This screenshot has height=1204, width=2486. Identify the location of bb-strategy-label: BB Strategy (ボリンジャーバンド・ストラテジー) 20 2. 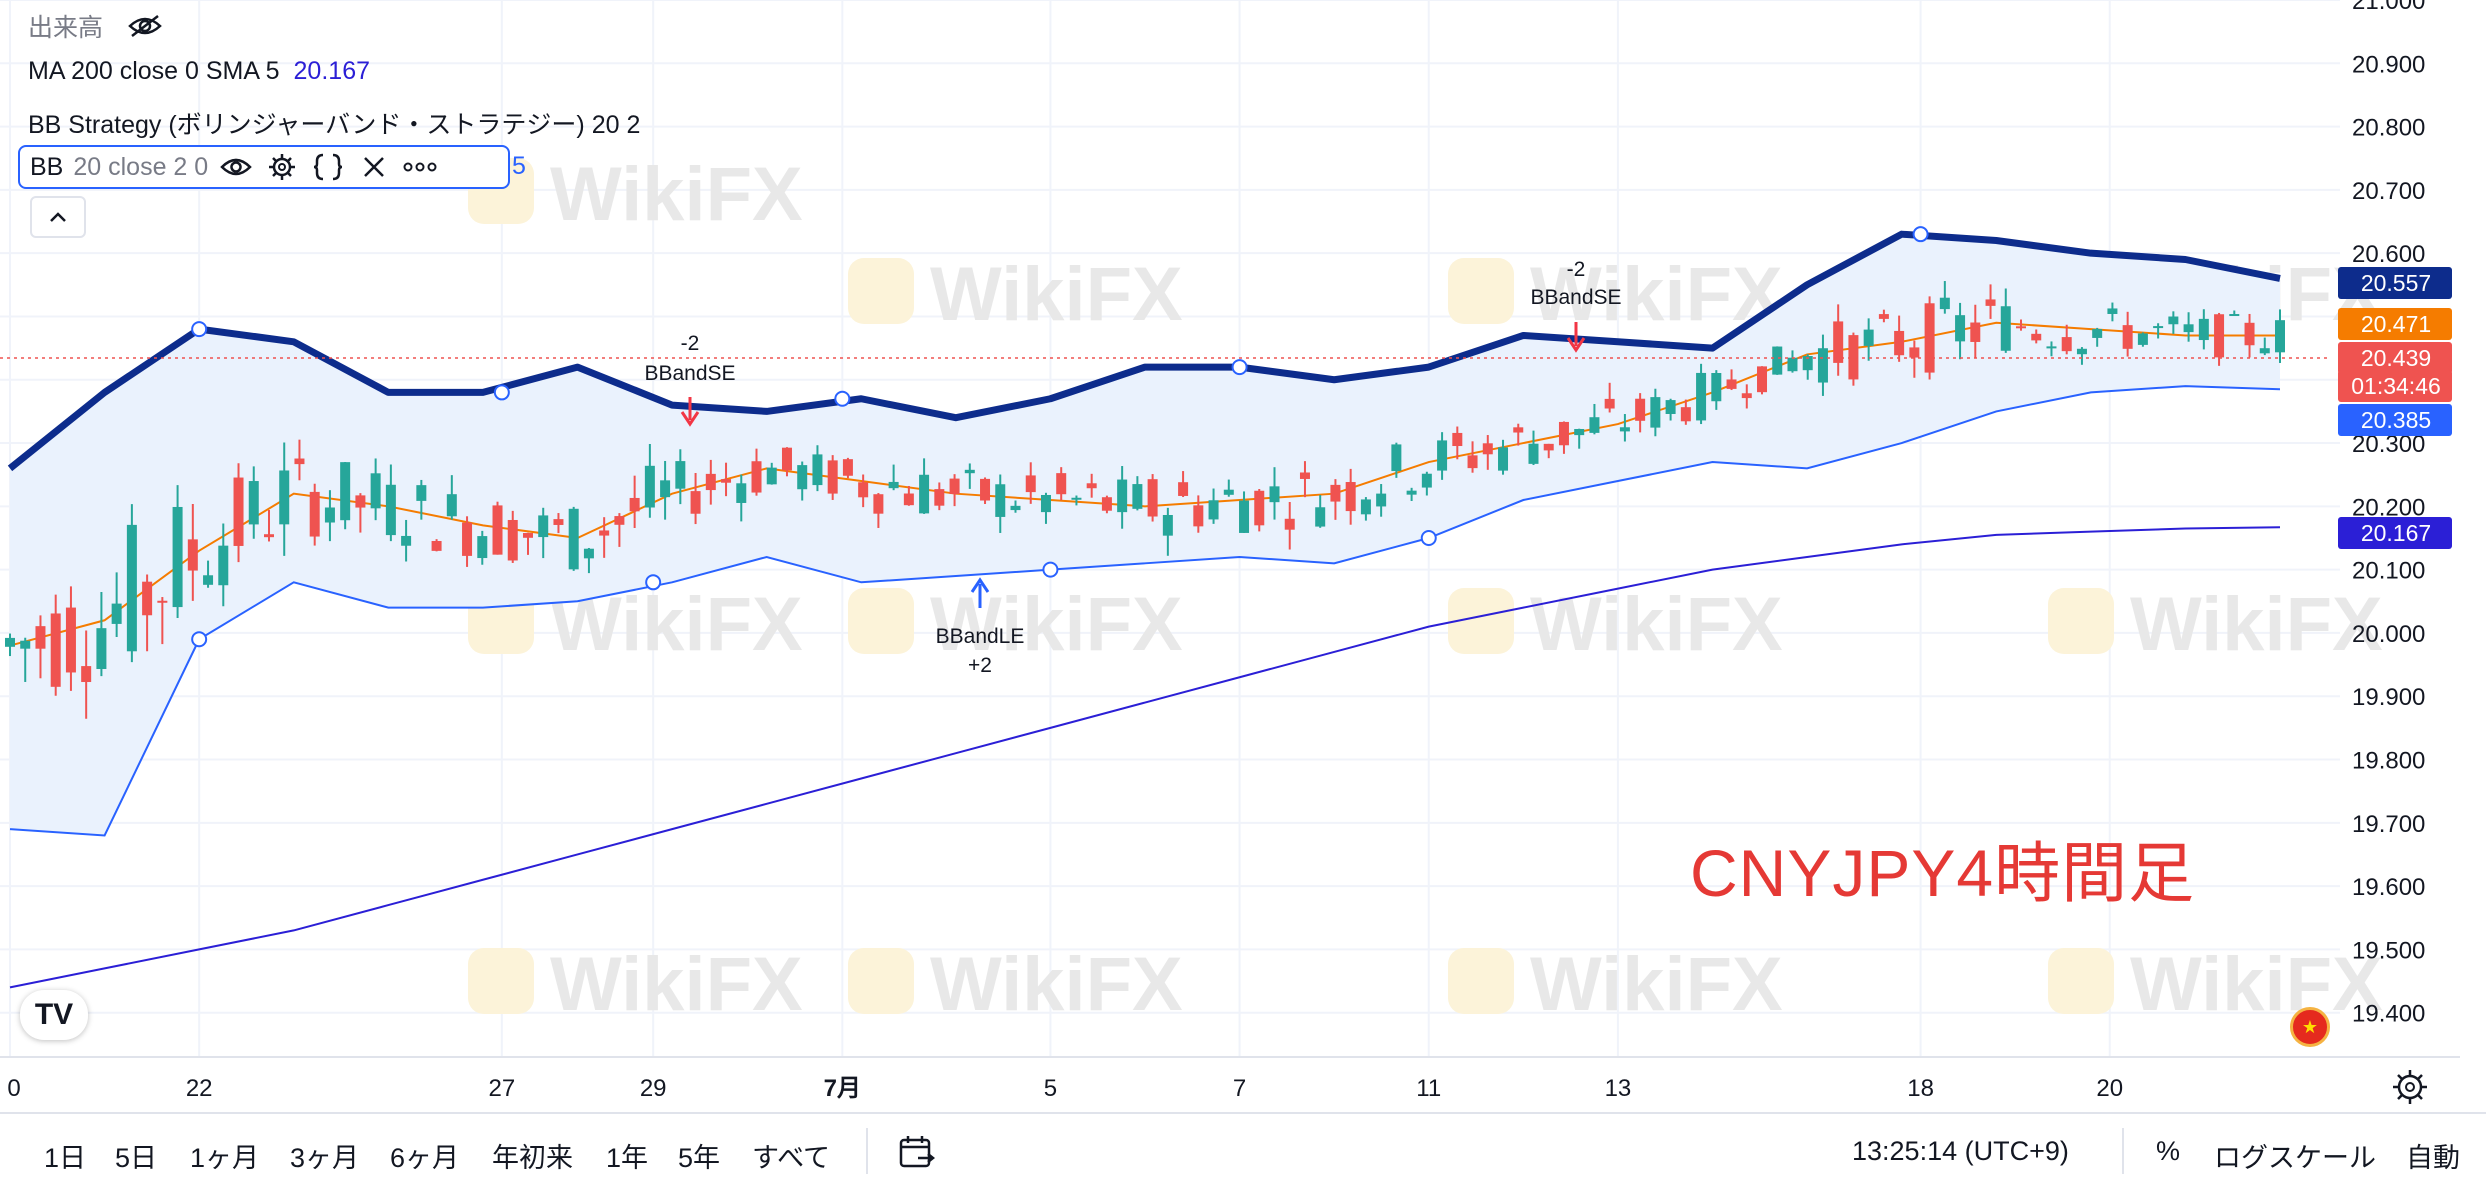
(334, 125).